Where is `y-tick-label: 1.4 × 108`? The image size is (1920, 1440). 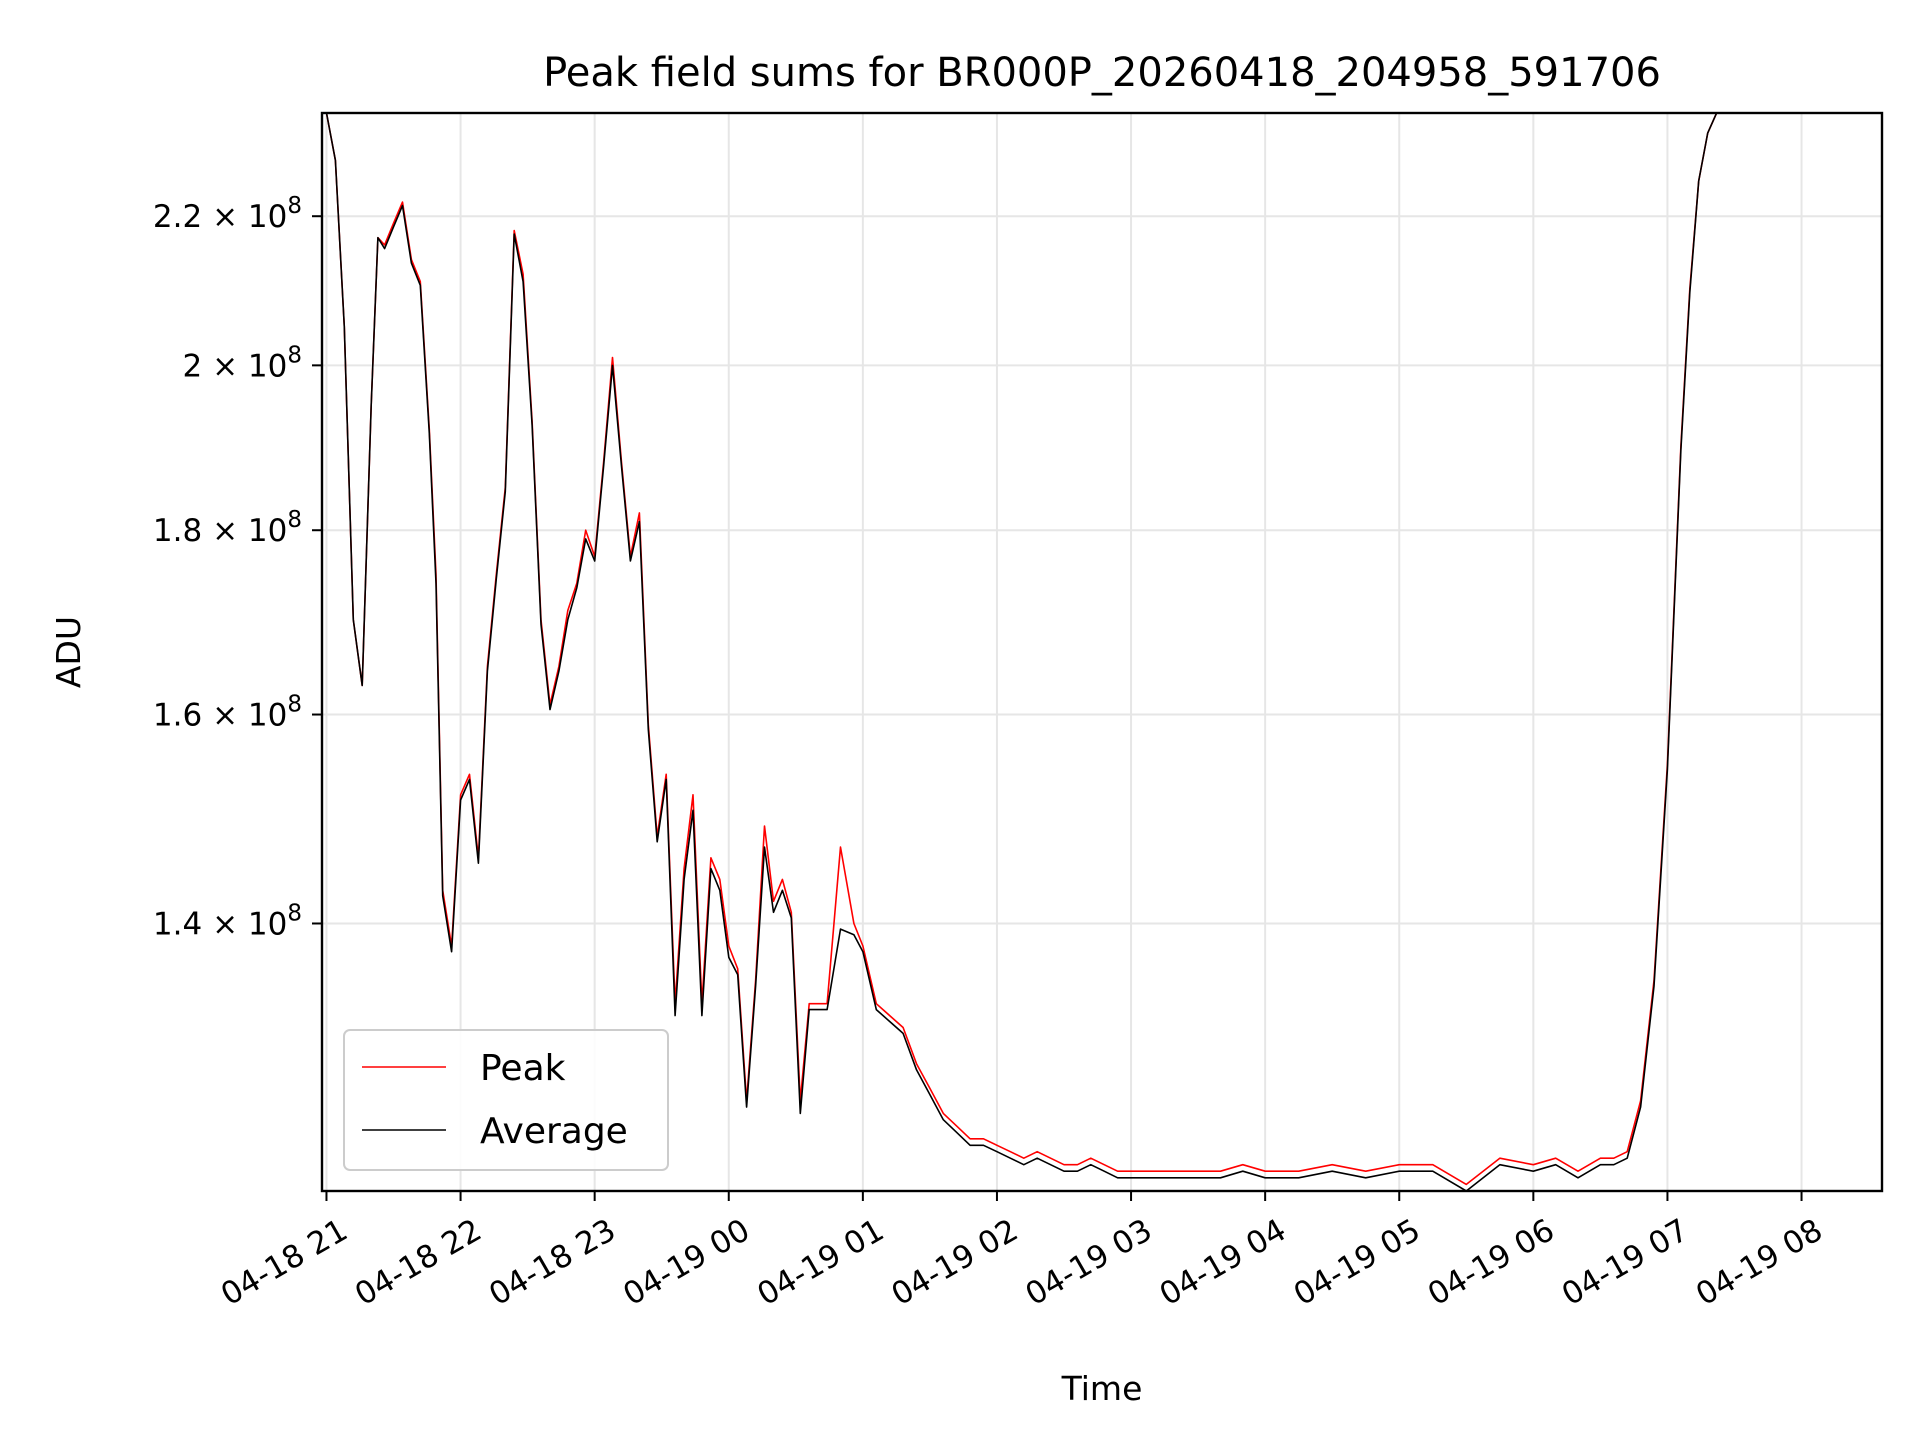
y-tick-label: 1.4 × 108 is located at coordinates (227, 921).